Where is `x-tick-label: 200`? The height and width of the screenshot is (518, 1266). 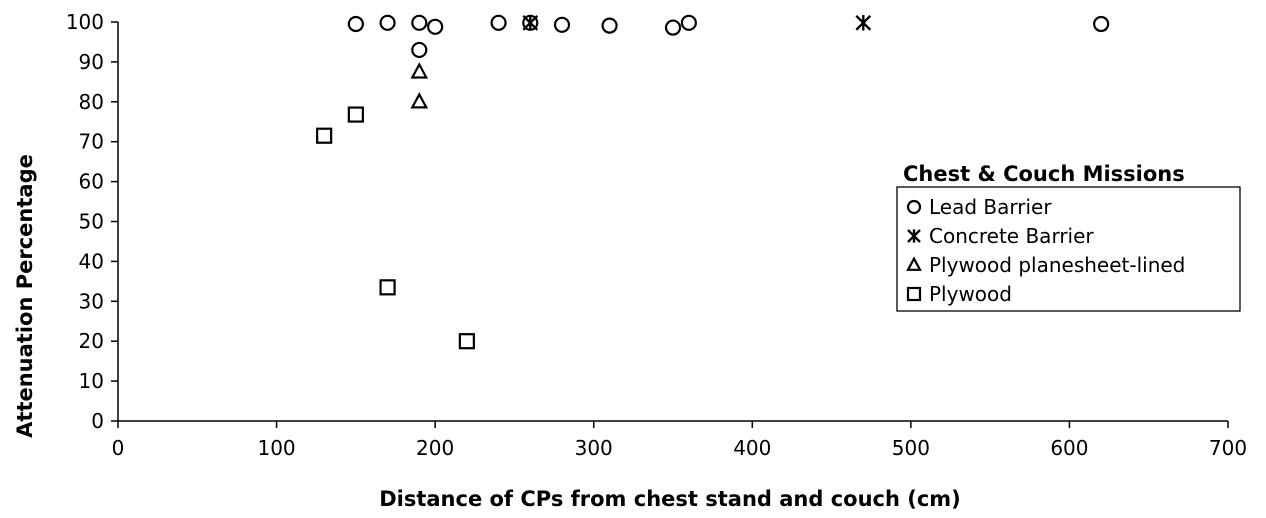 x-tick-label: 200 is located at coordinates (435, 448).